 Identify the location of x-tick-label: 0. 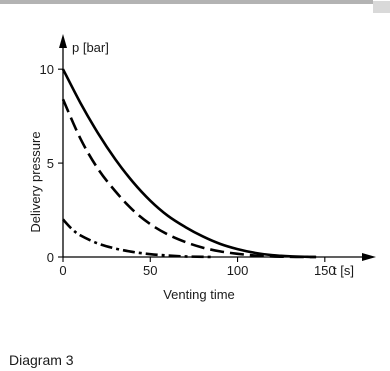
(62, 270).